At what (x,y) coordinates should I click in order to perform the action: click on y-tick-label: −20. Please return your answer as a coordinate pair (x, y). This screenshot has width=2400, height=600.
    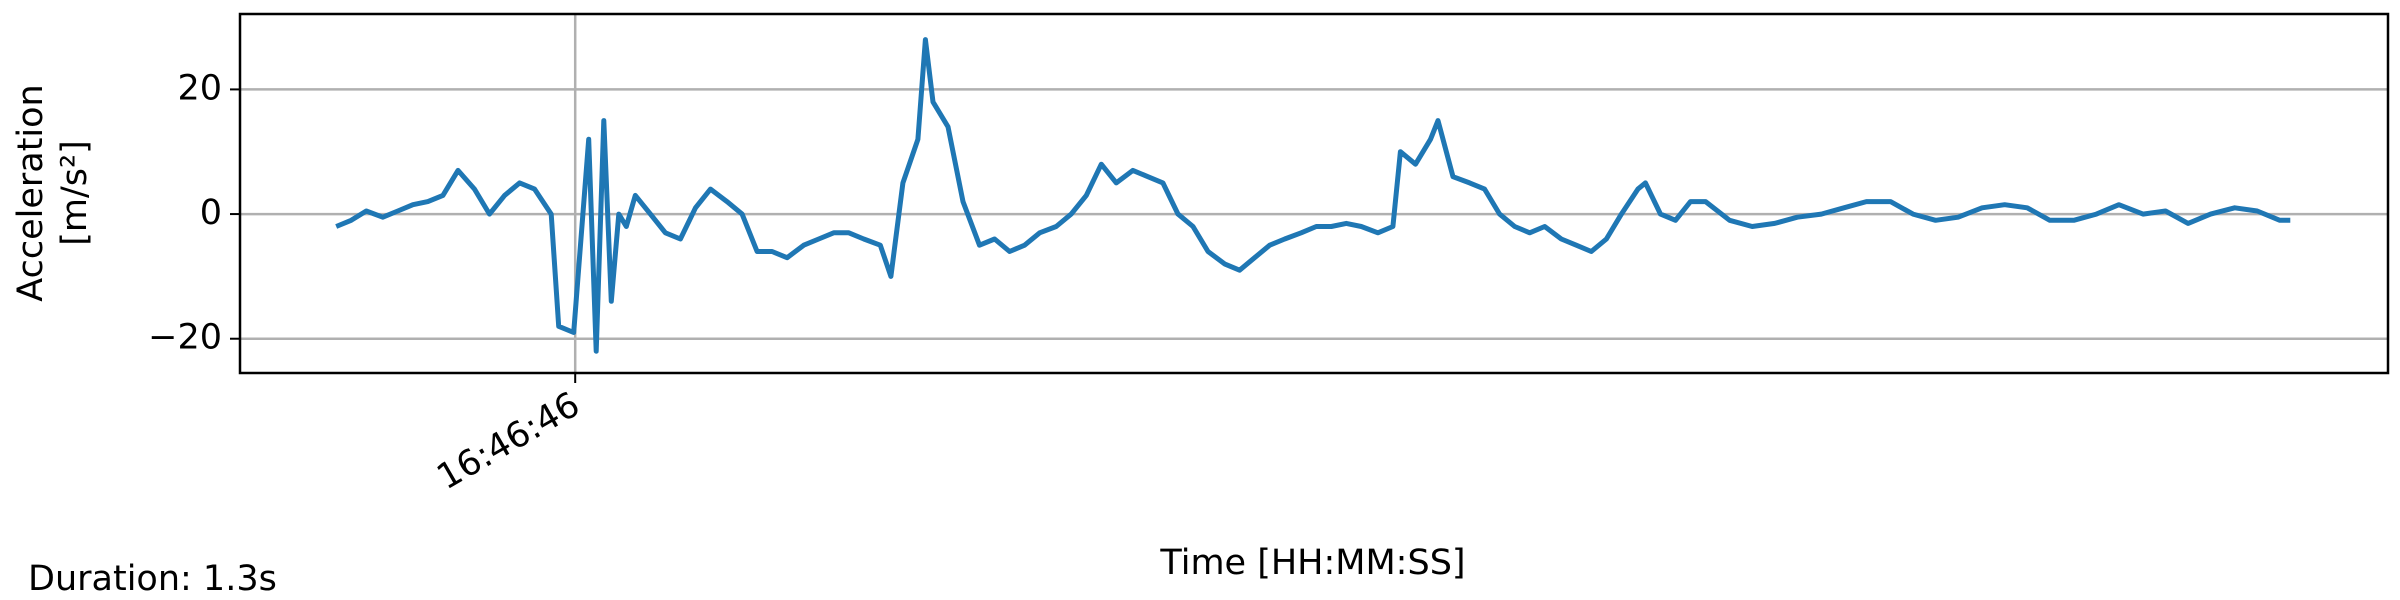
    Looking at the image, I should click on (185, 338).